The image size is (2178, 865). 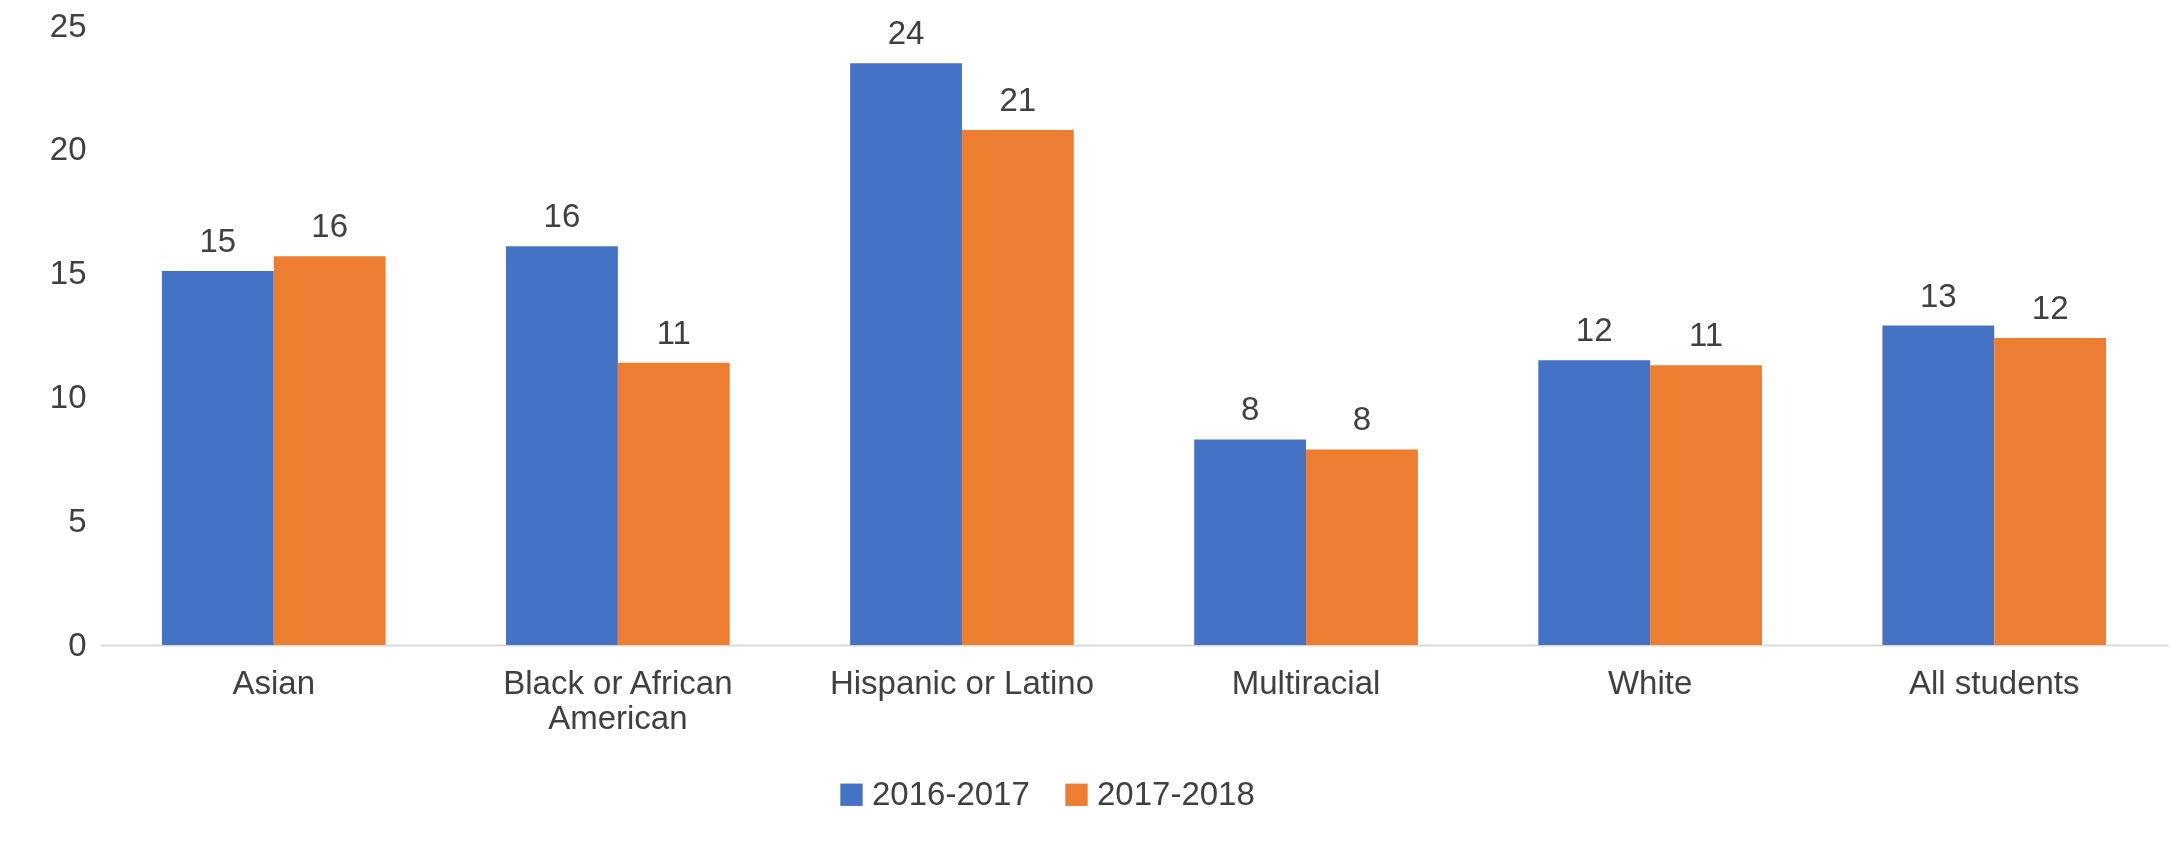 I want to click on y-tick-label: 0, so click(x=77, y=644).